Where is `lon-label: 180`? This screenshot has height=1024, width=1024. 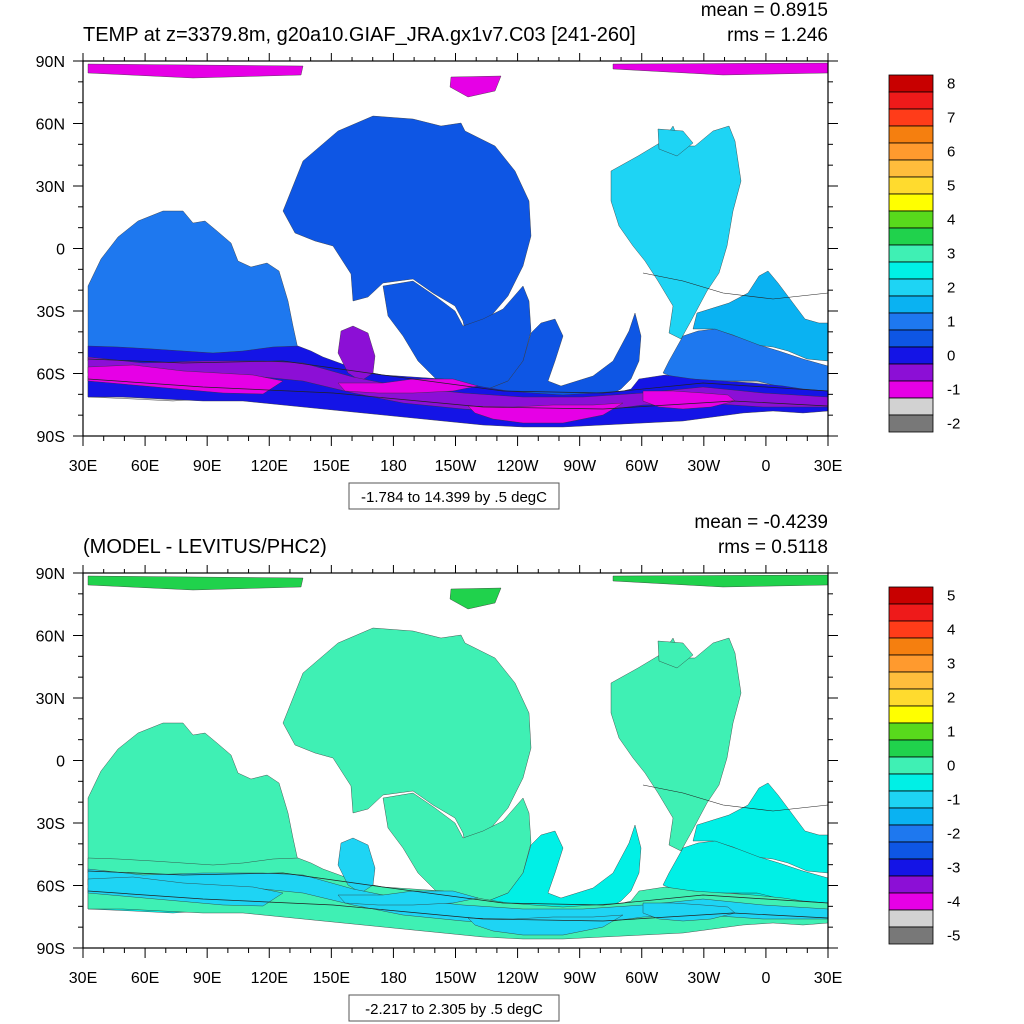 lon-label: 180 is located at coordinates (393, 466).